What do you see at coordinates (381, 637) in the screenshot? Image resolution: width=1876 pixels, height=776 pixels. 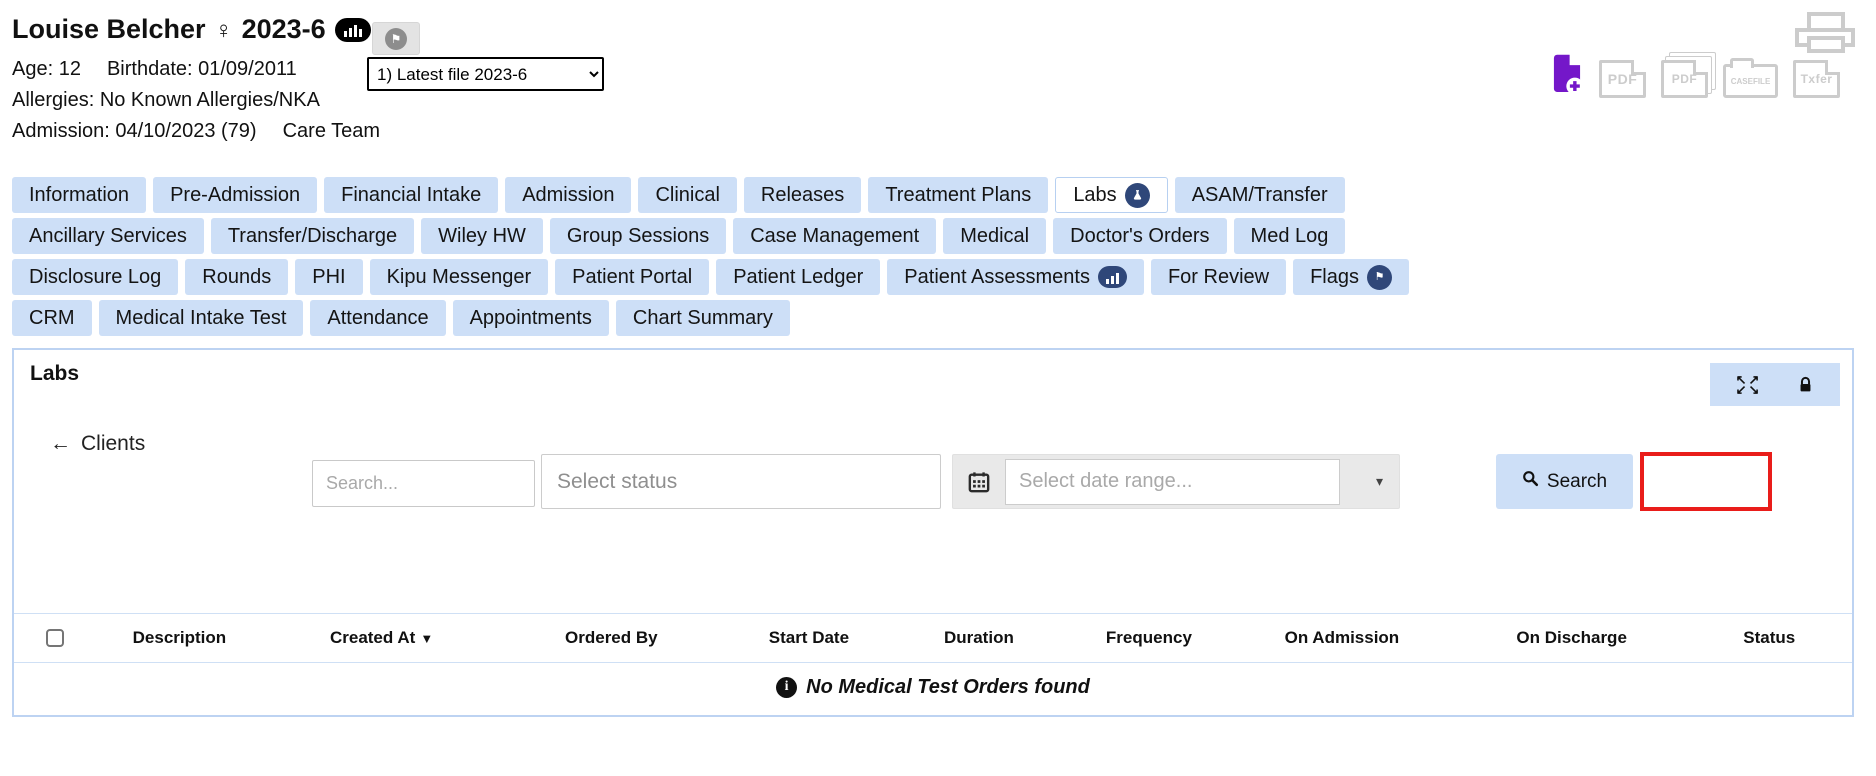 I see `col-created-at: Created At ▼` at bounding box center [381, 637].